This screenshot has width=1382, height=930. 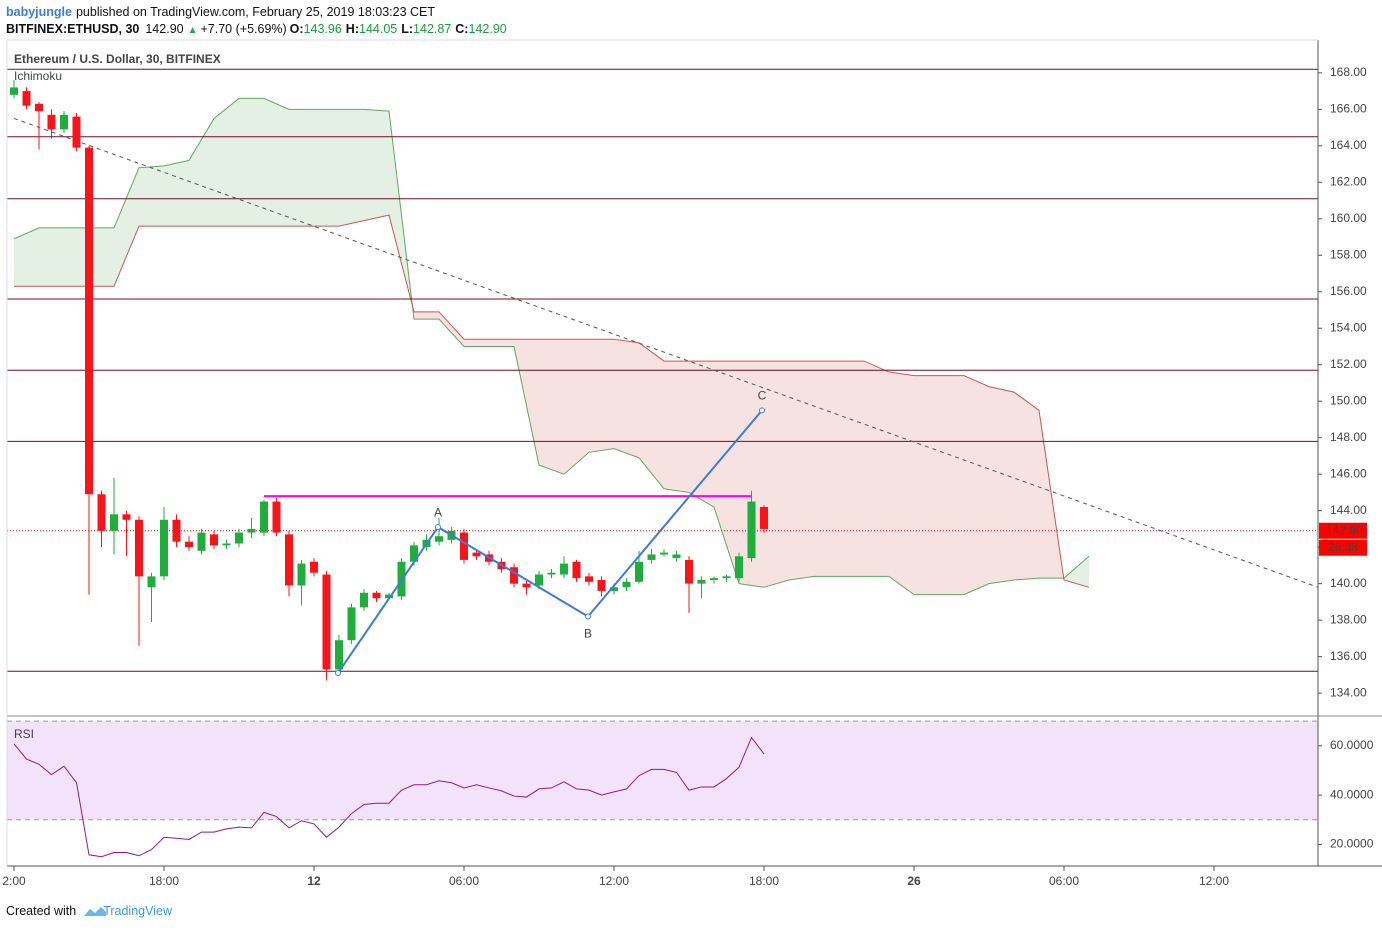 What do you see at coordinates (1352, 794) in the screenshot?
I see `rsi-y-tick-label: 40.0000` at bounding box center [1352, 794].